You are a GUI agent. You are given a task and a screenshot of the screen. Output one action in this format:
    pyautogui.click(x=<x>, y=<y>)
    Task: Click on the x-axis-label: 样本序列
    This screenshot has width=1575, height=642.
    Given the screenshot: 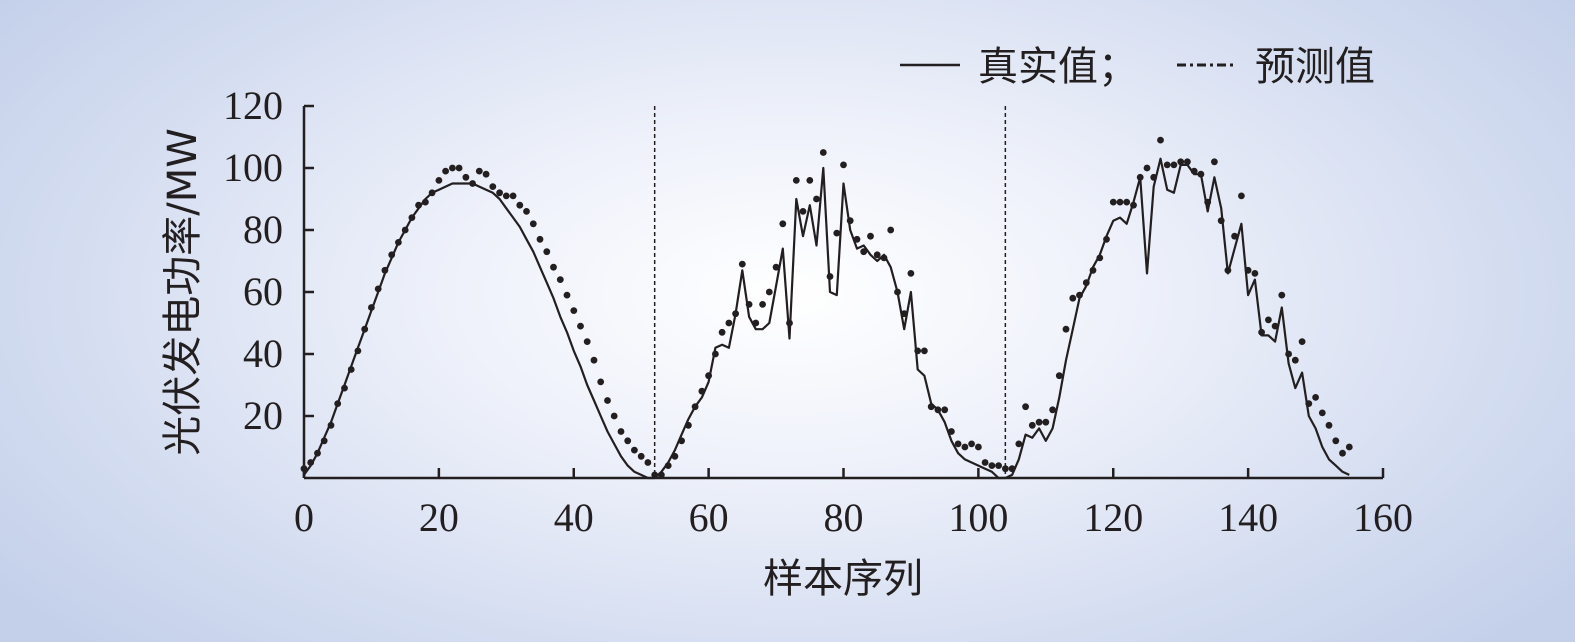 What is the action you would take?
    pyautogui.click(x=843, y=579)
    